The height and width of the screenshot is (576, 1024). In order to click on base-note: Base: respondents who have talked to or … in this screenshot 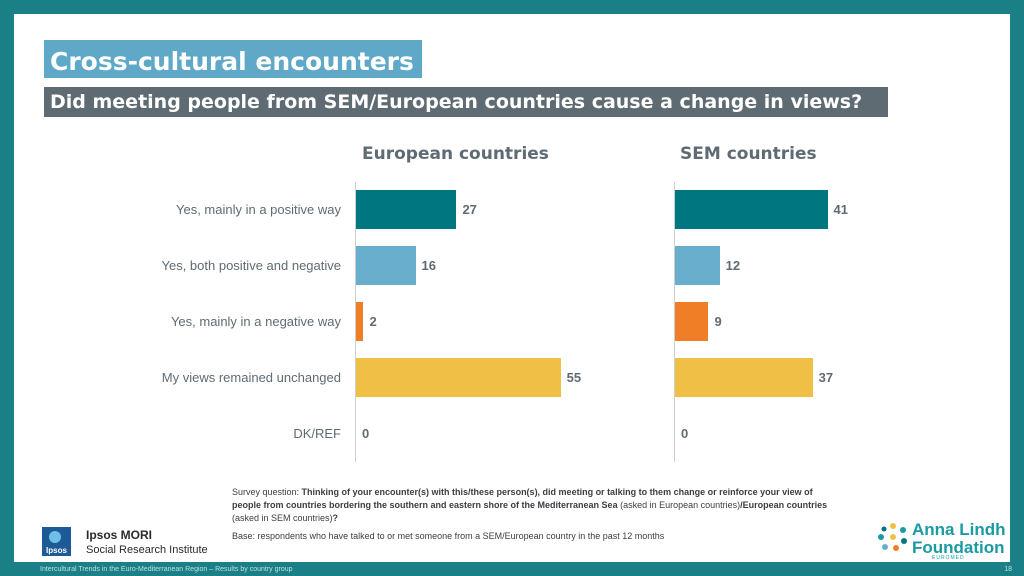, I will do `click(448, 536)`.